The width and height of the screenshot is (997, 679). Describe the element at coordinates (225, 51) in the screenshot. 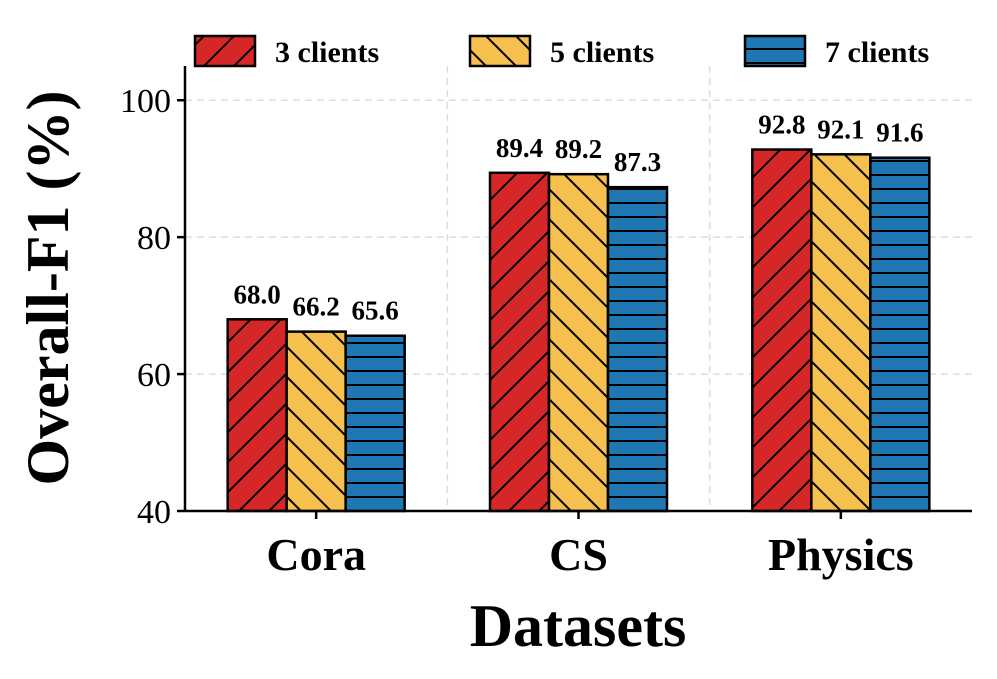

I see `legend-swatch-3-clients` at that location.